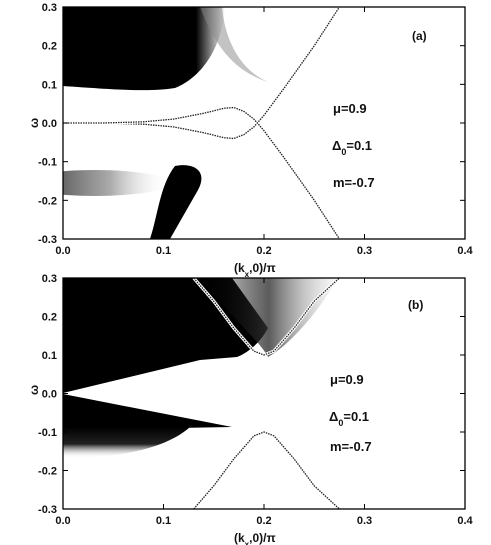  Describe the element at coordinates (47, 472) in the screenshot. I see `y-tick-label-b-5: -0.2` at that location.